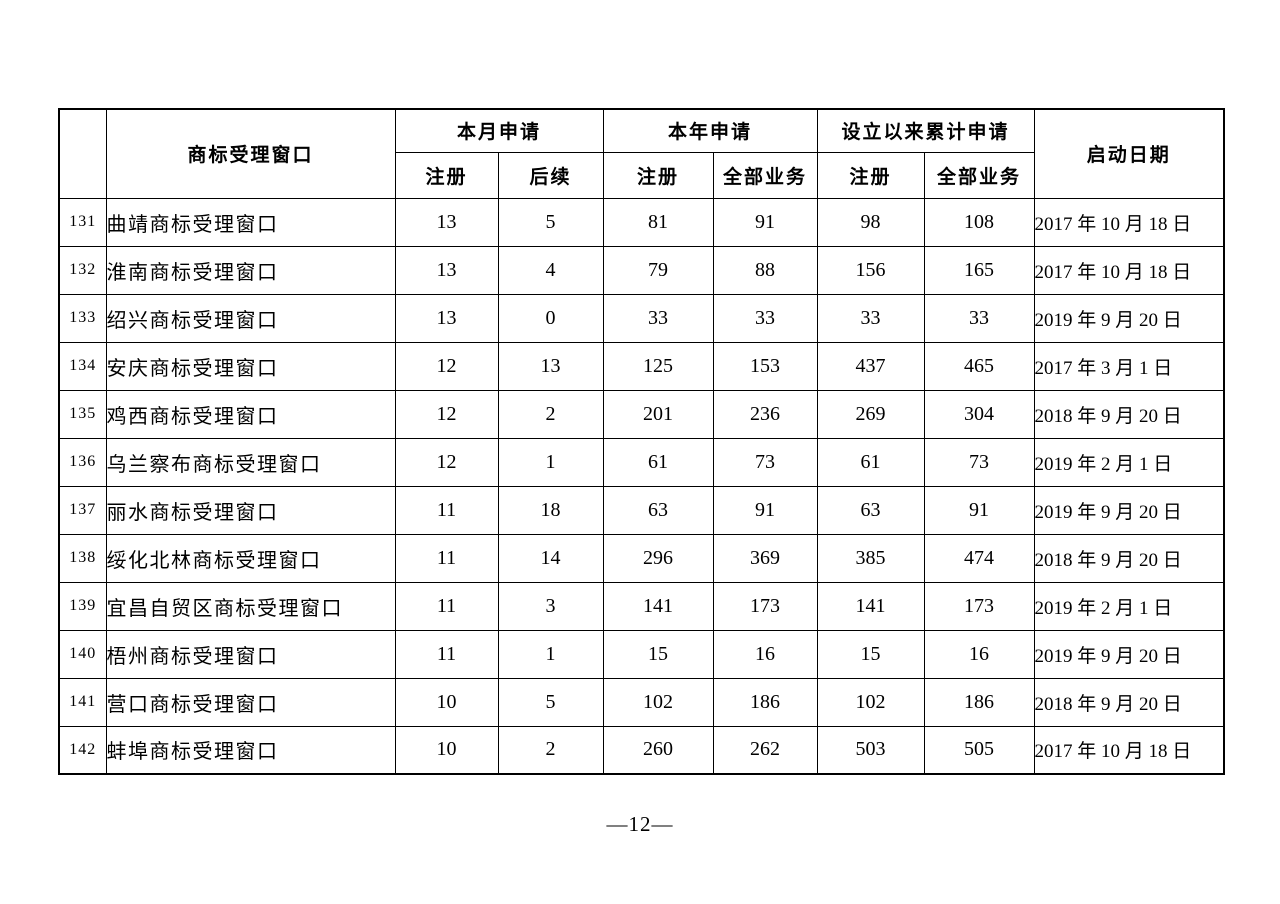  I want to click on header-cumulative-all: 全部业务, so click(979, 175).